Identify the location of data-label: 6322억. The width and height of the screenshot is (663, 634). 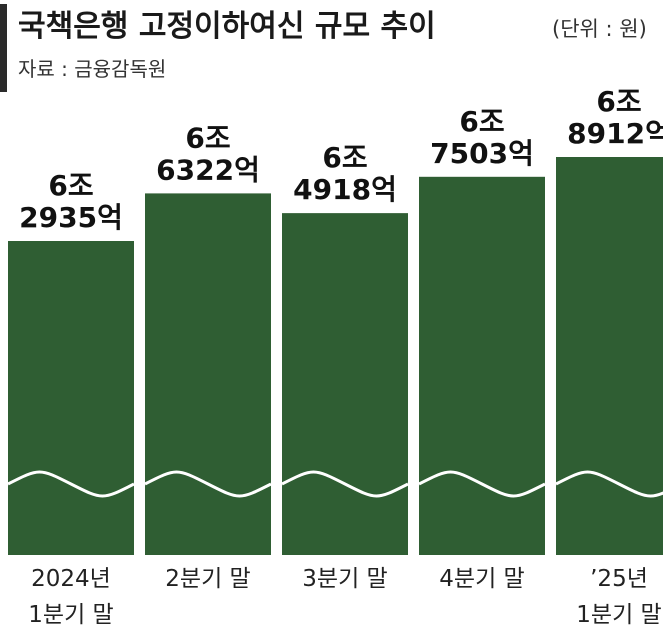
(208, 169).